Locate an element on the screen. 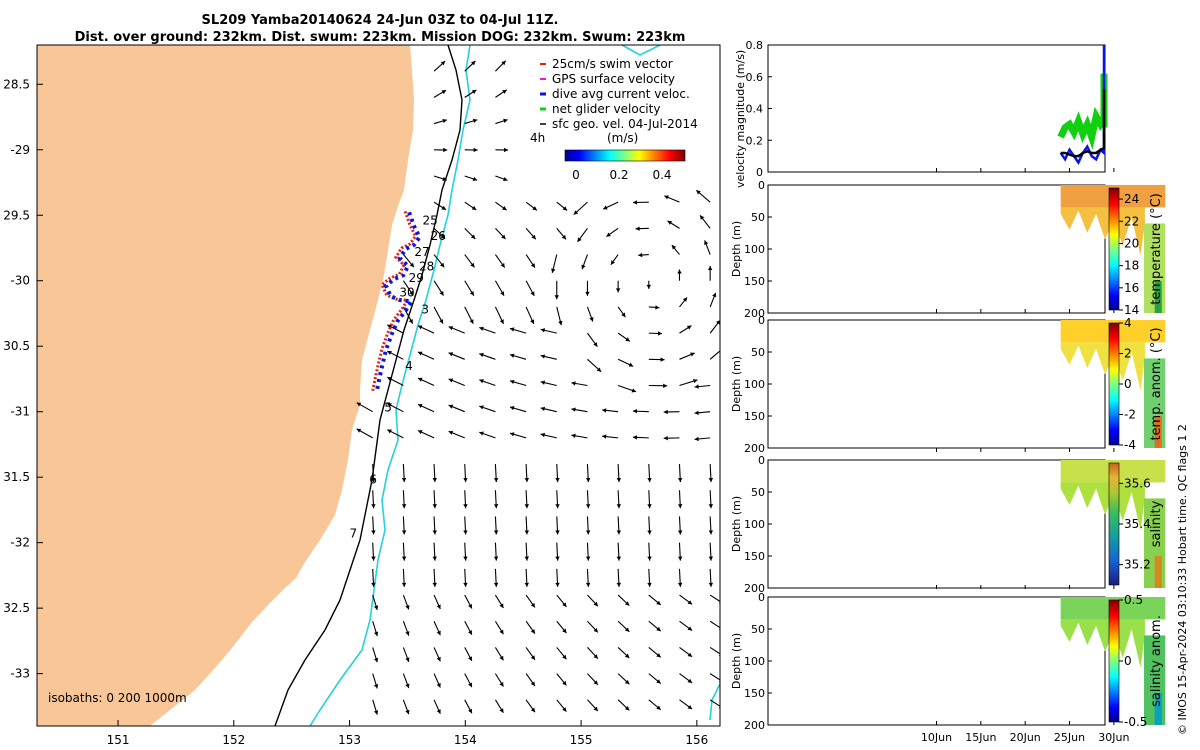 The height and width of the screenshot is (750, 1200). map-ytick-label: -32 is located at coordinates (20, 543).